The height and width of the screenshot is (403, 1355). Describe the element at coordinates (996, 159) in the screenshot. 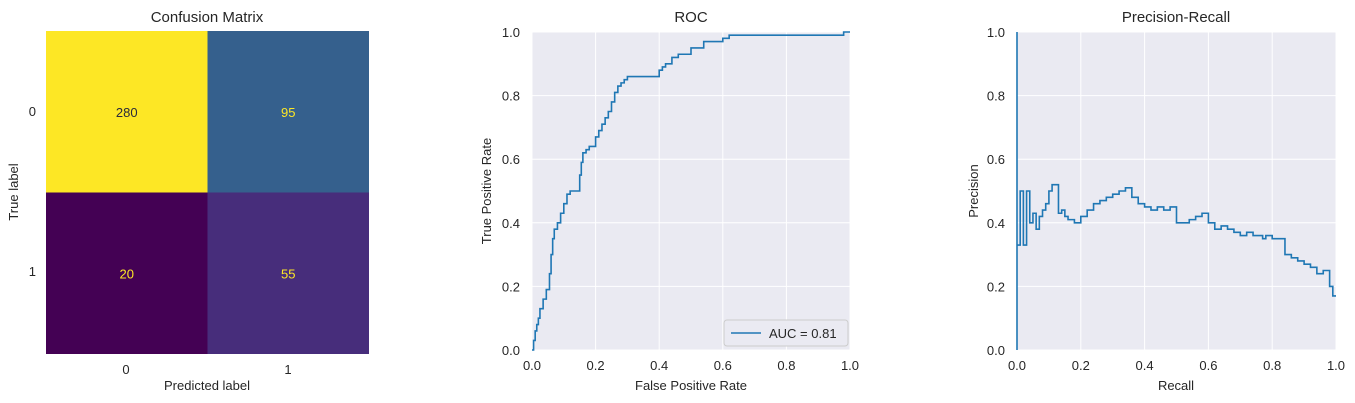

I see `pr-y-tick-3: 0.6` at that location.